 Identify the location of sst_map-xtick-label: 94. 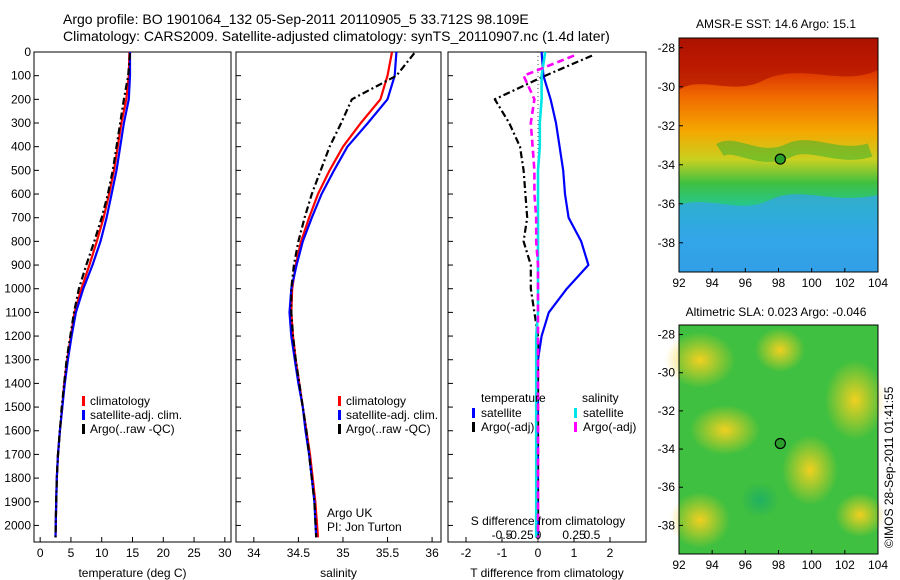
(712, 283).